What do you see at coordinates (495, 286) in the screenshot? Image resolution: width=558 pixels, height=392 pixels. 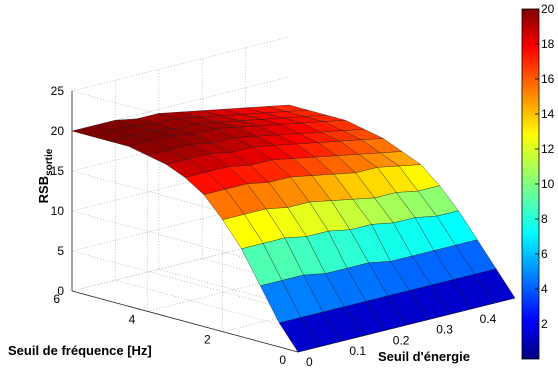 I see `surface-patch` at bounding box center [495, 286].